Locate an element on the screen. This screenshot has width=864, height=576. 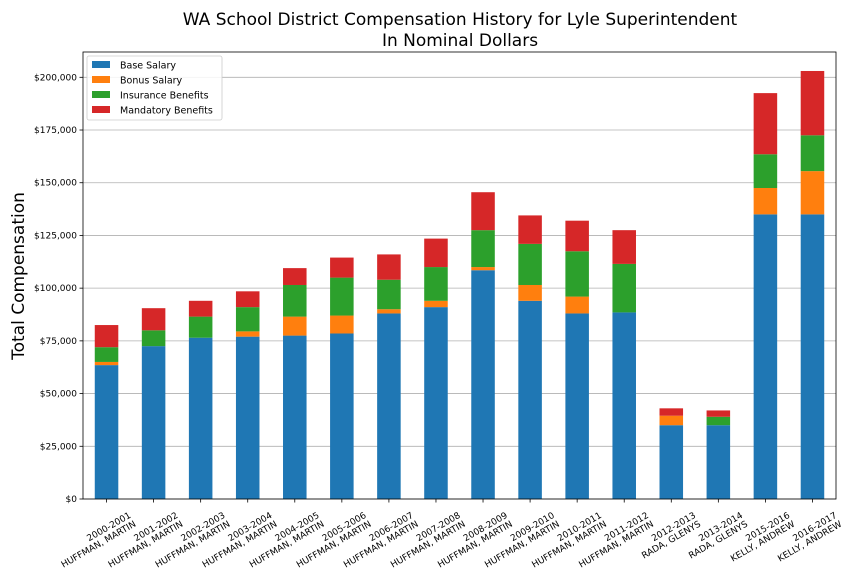
y-tick-label: $75,000 is located at coordinates (58, 342).